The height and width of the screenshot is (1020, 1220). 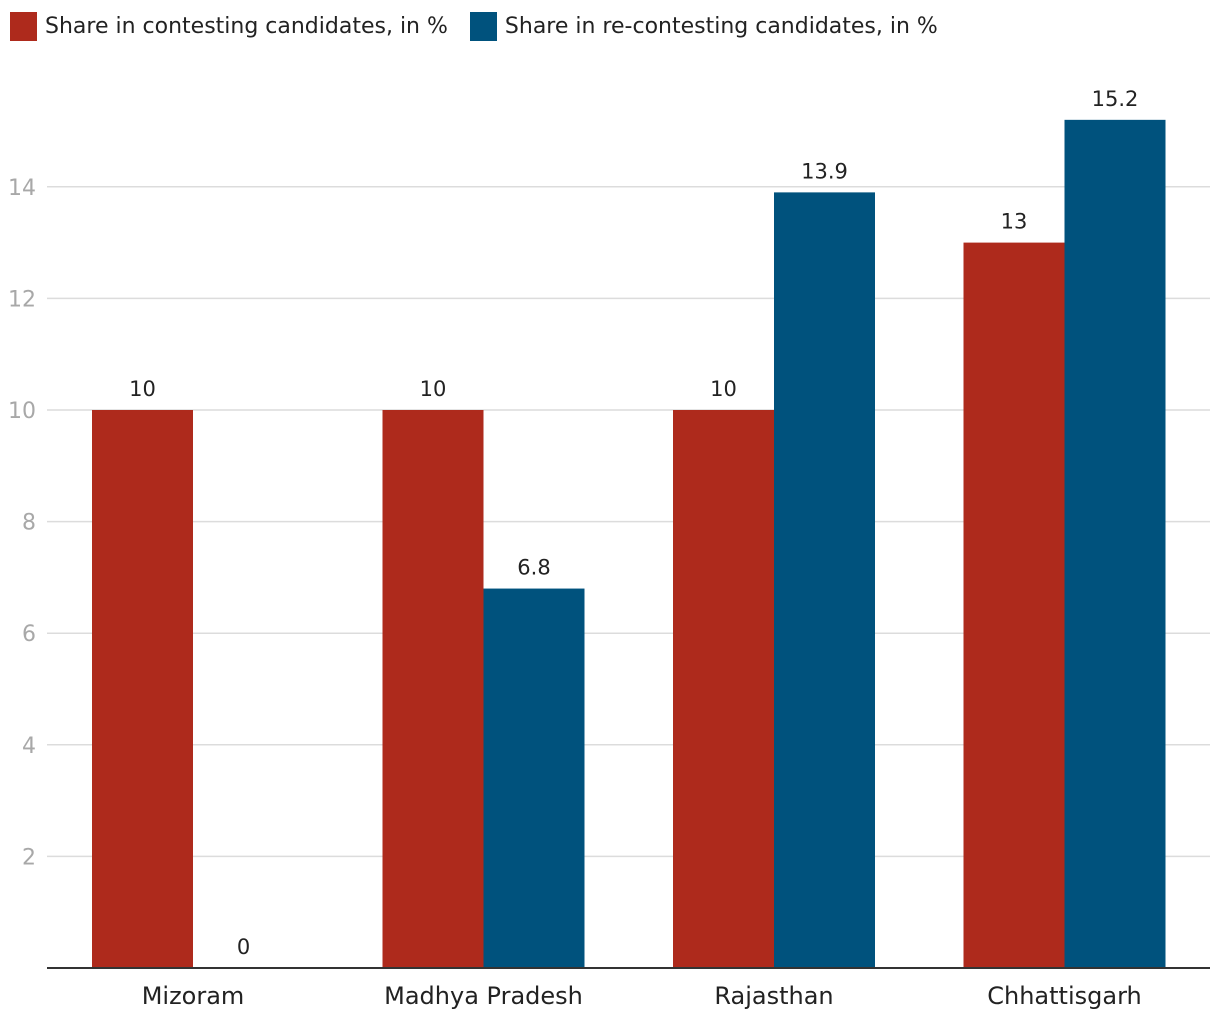 I want to click on data-label-recontesting-0: 0, so click(x=243, y=947).